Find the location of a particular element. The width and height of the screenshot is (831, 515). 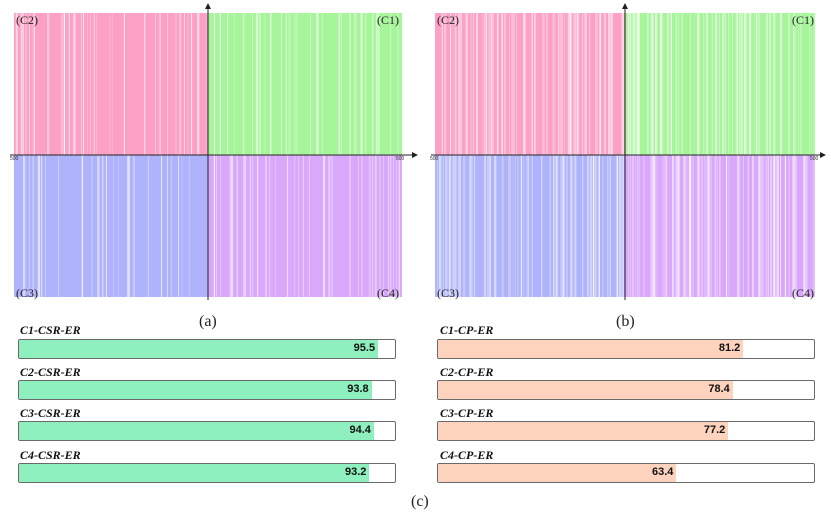

cp-bar-label-c1: C1-CP-ER is located at coordinates (467, 330).